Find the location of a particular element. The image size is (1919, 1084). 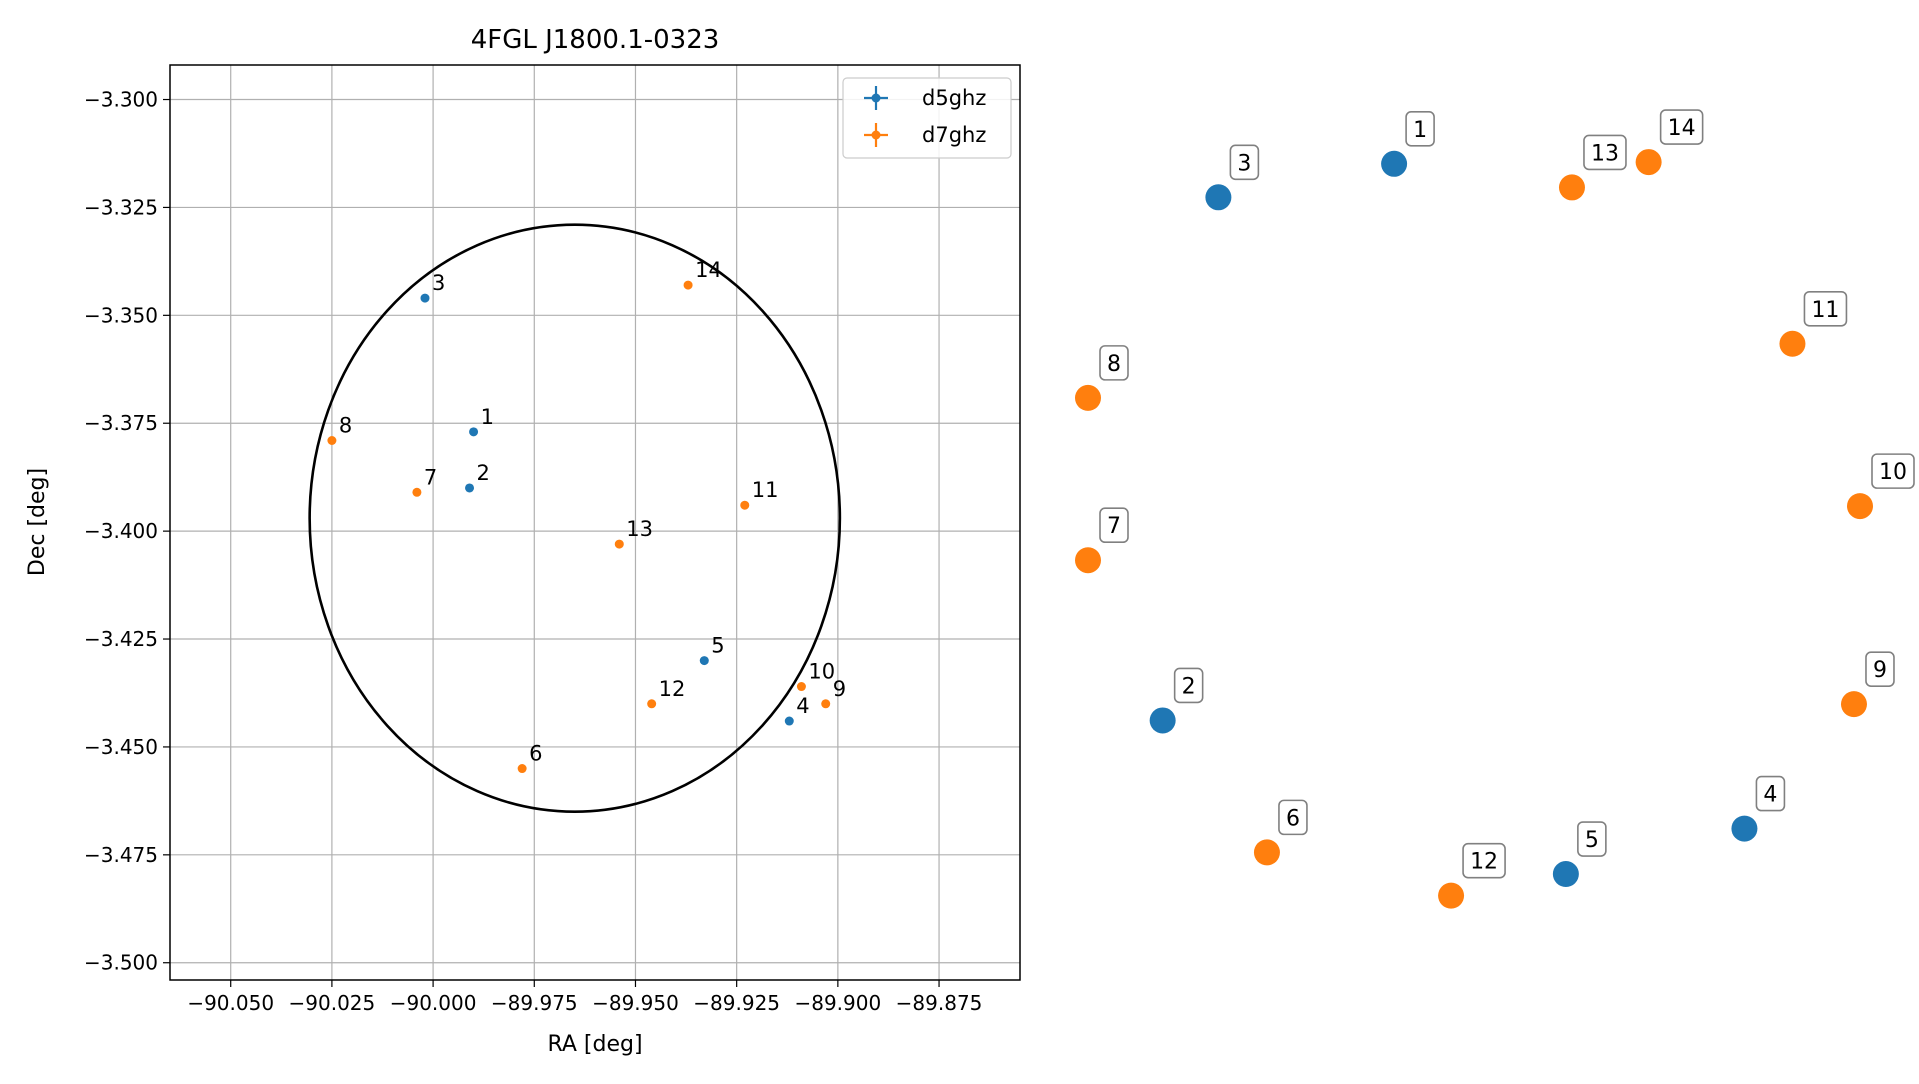

label-badge-text: 10 is located at coordinates (1893, 472).